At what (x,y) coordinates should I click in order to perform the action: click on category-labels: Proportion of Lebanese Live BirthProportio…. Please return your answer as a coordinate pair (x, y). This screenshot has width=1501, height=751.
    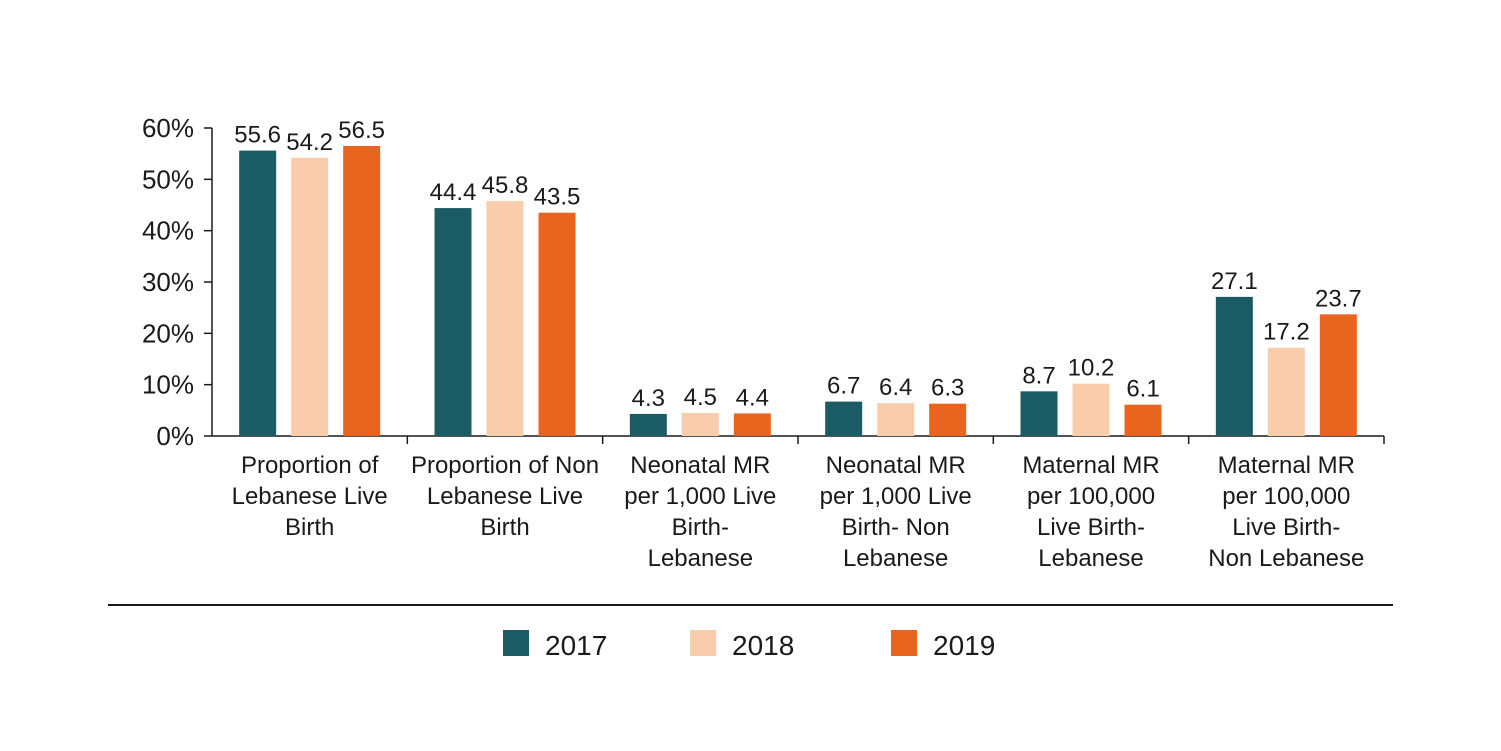
    Looking at the image, I should click on (798, 512).